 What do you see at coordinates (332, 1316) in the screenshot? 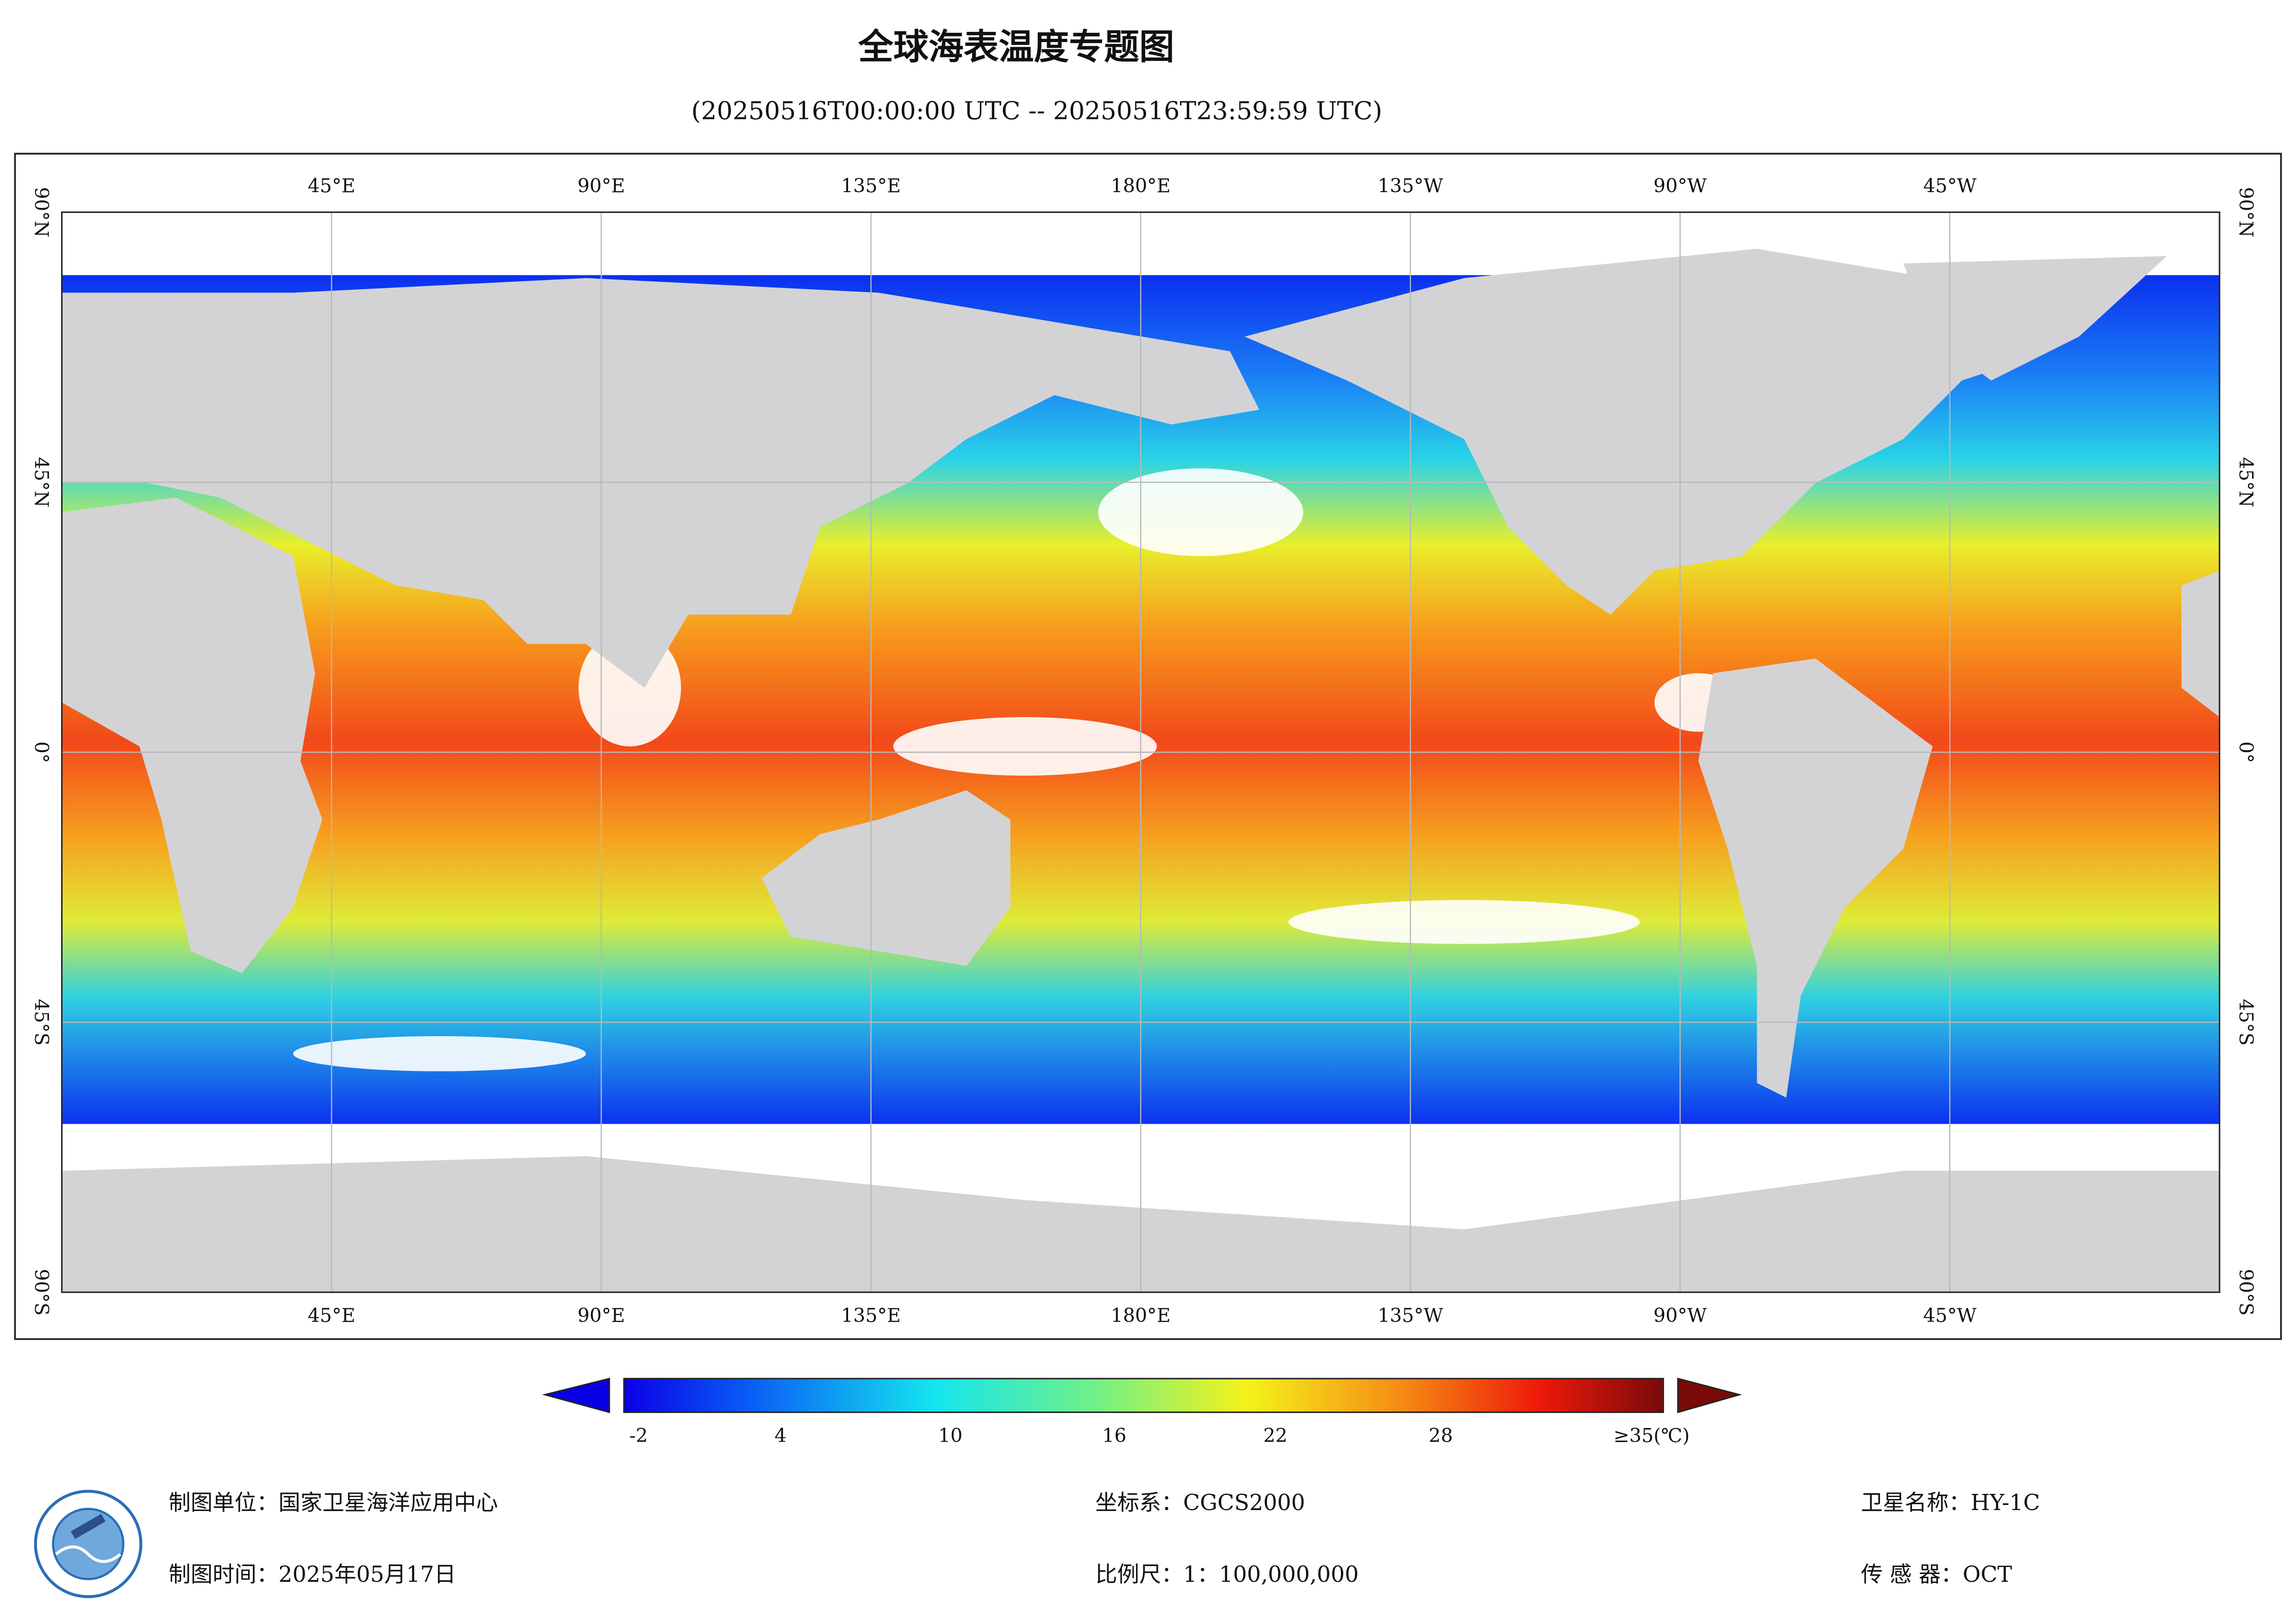
I see `lon-label-bottom: 45°E` at bounding box center [332, 1316].